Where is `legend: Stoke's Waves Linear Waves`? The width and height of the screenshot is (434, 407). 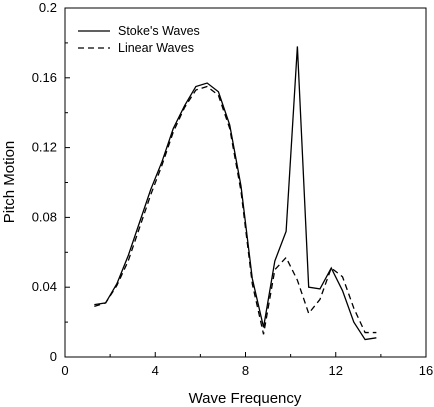 legend: Stoke's Waves Linear Waves is located at coordinates (139, 39).